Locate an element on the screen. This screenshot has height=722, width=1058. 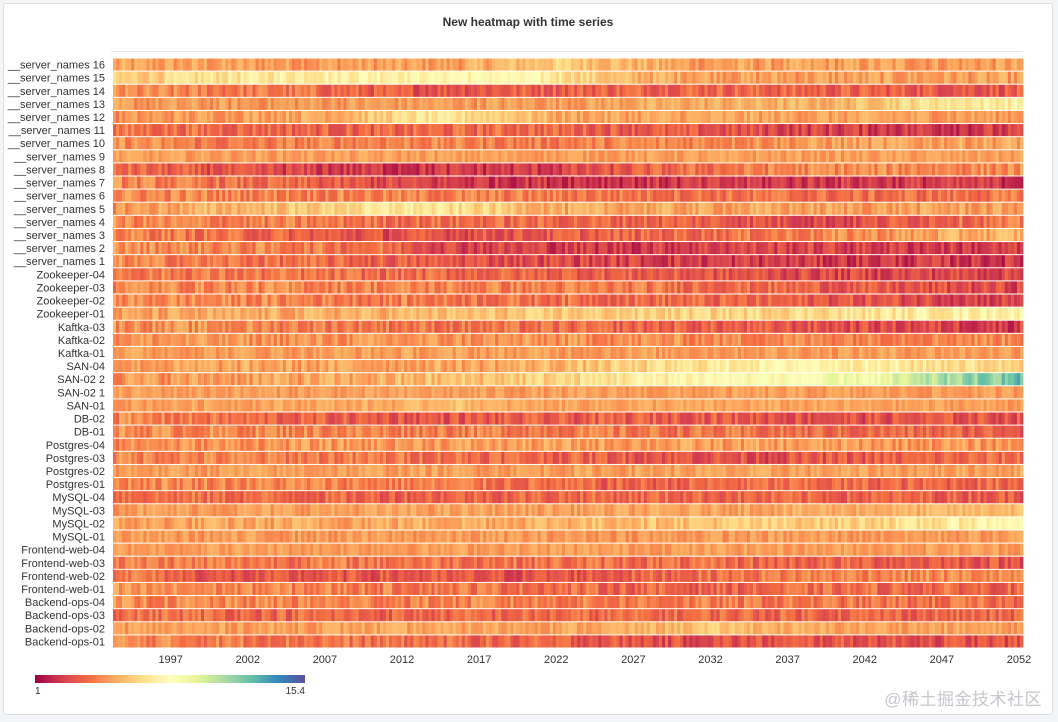
heatmap-row is located at coordinates (568, 274).